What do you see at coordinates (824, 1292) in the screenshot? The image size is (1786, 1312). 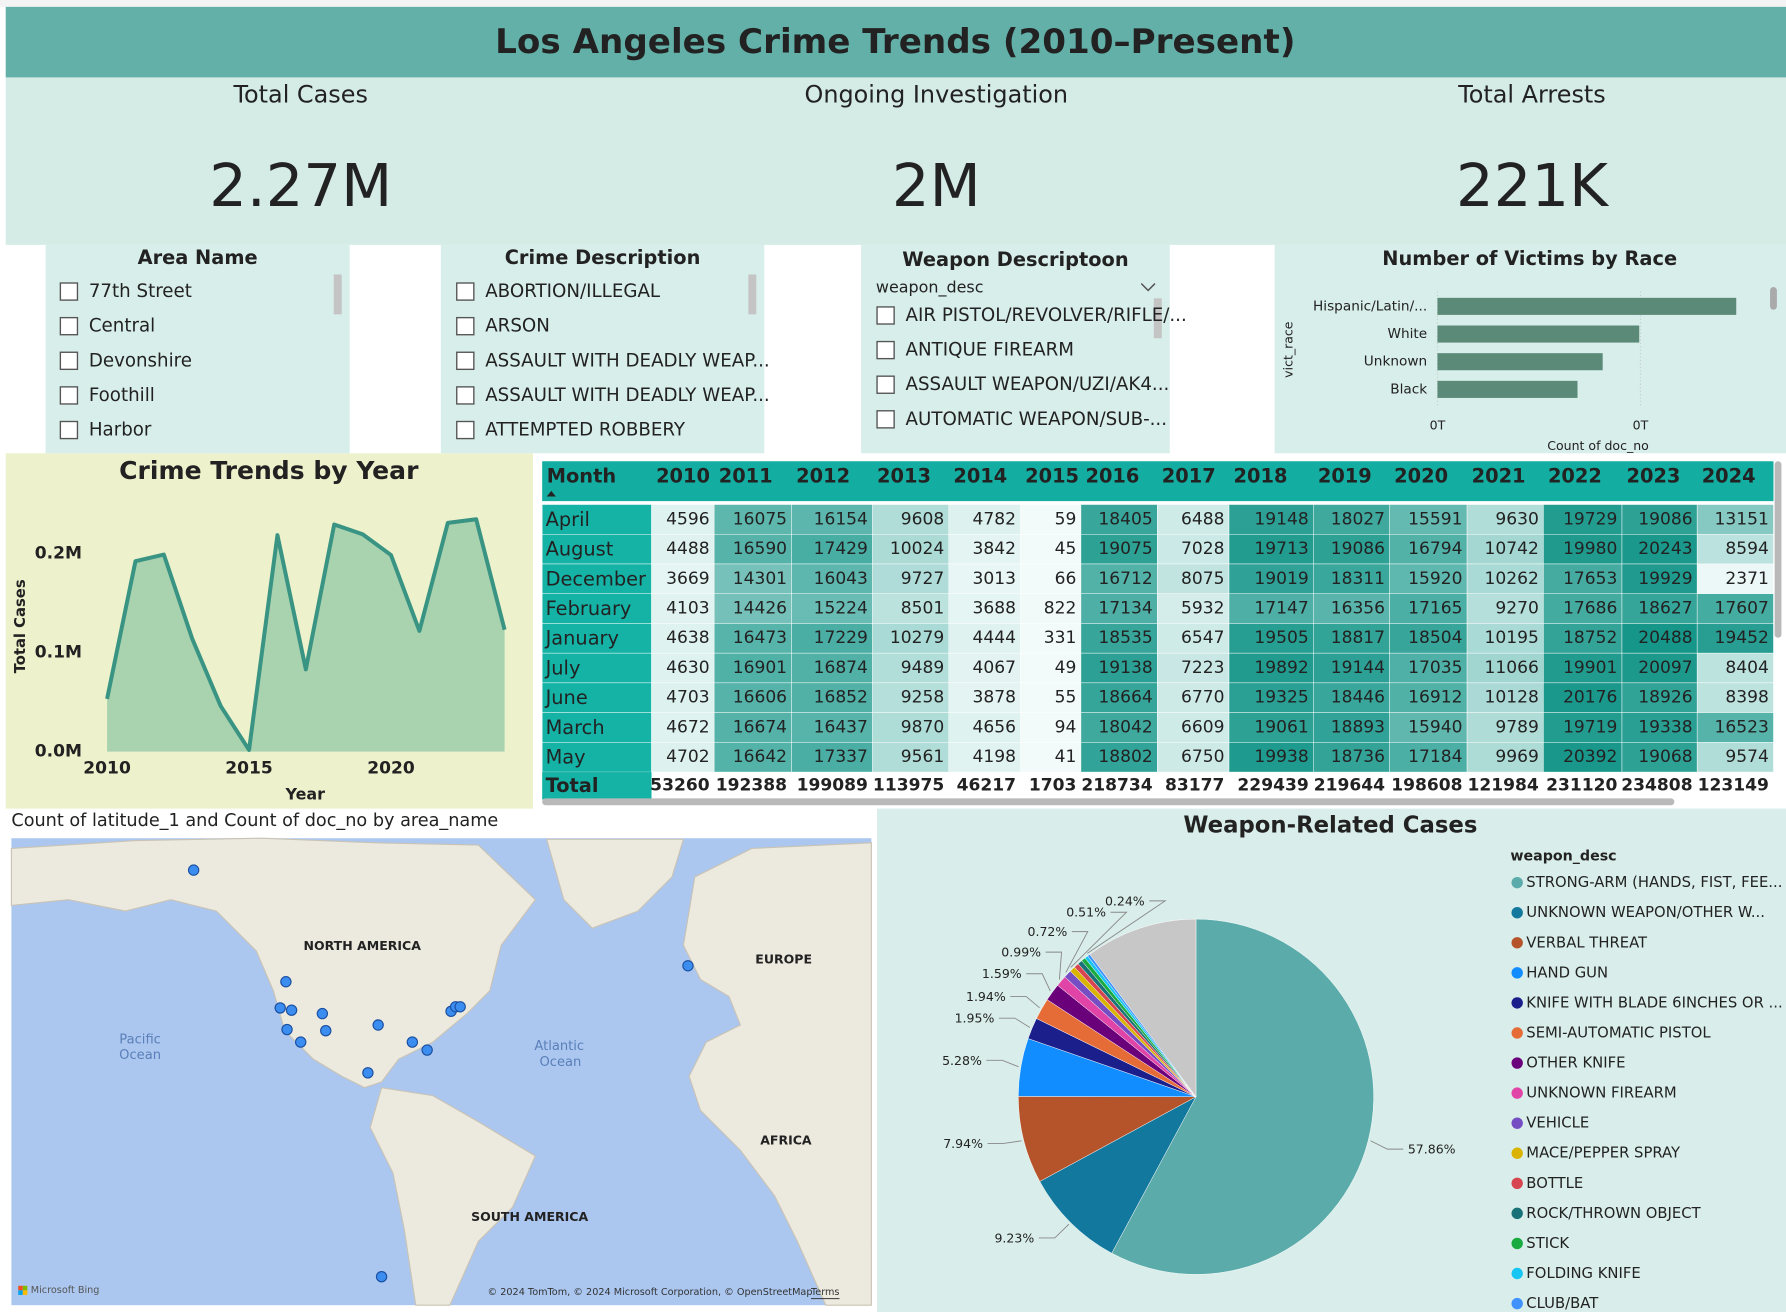 I see `map-terms: Terms` at bounding box center [824, 1292].